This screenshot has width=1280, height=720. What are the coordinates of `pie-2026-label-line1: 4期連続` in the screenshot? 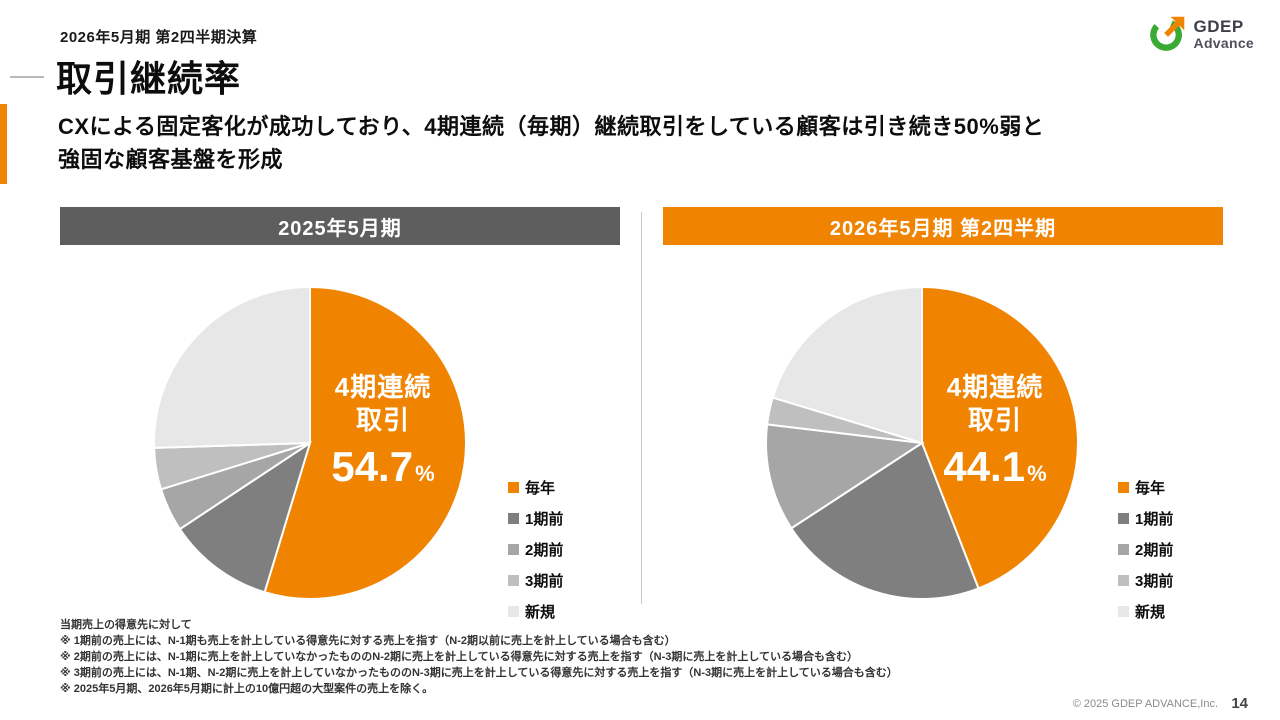 It's located at (995, 387).